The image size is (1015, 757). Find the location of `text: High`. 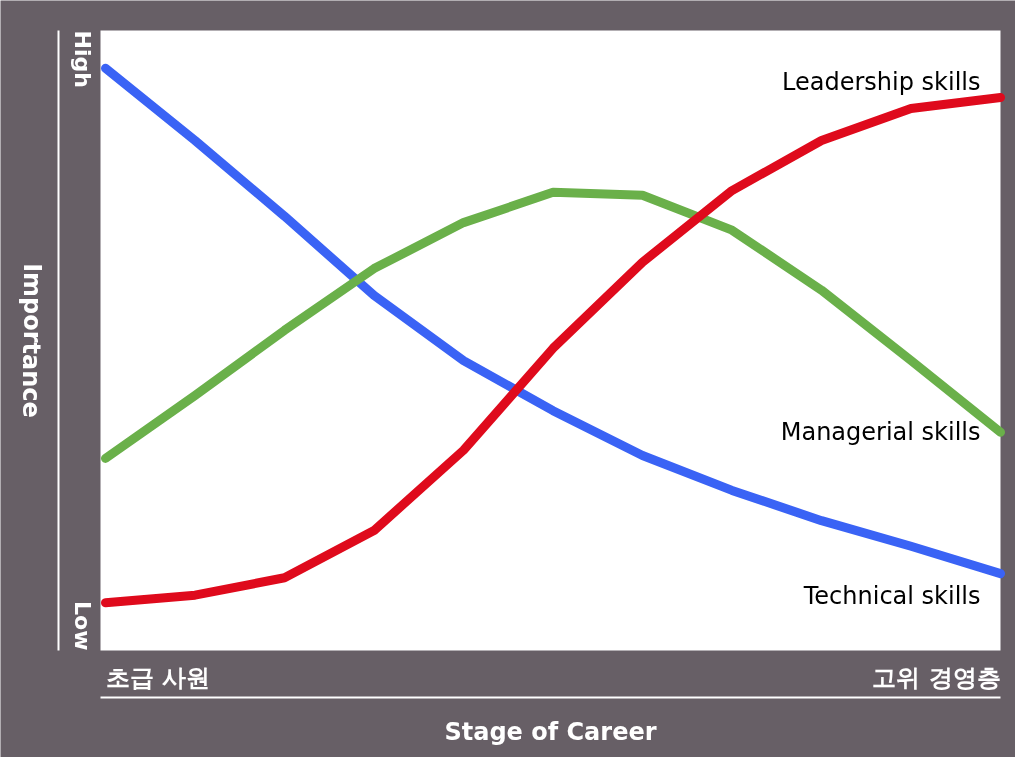

text: High is located at coordinates (82, 59).